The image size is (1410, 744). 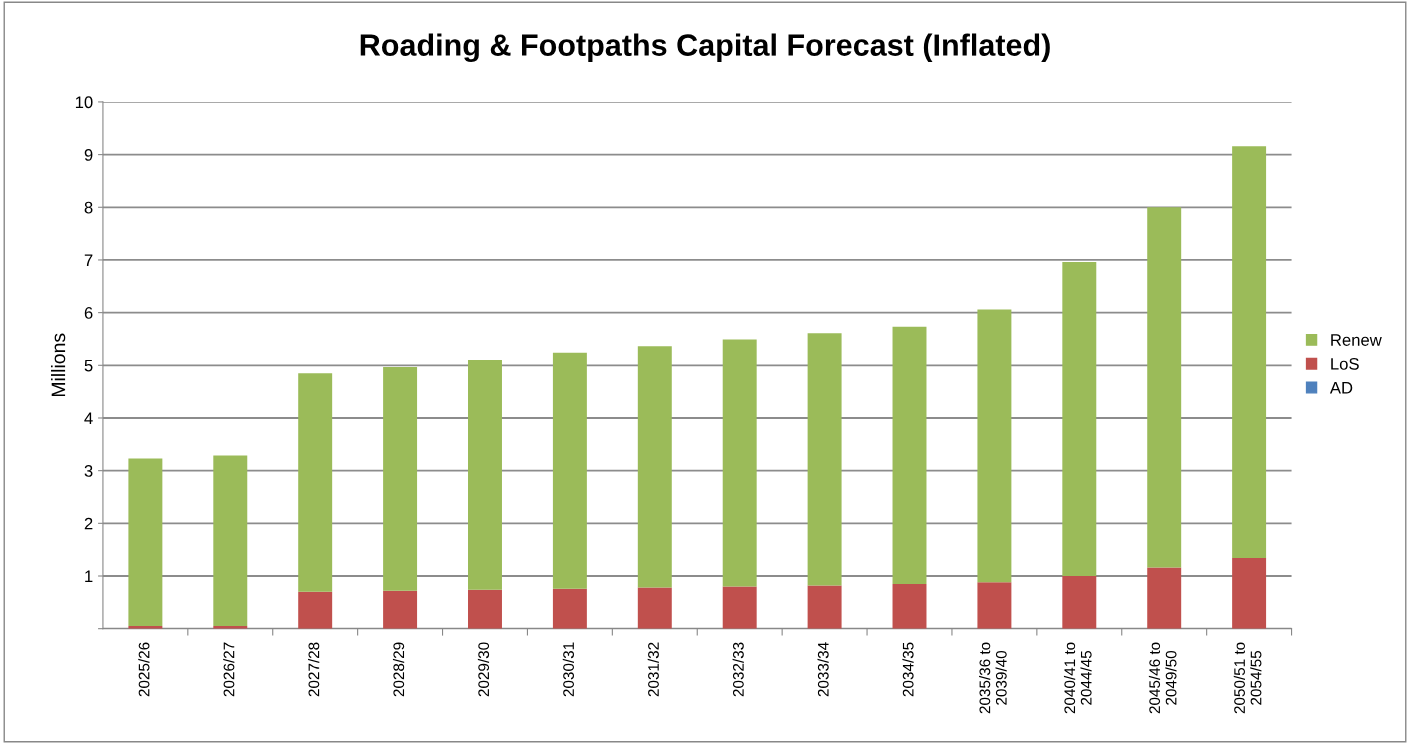 I want to click on y-tick-label: 8, so click(x=88, y=207).